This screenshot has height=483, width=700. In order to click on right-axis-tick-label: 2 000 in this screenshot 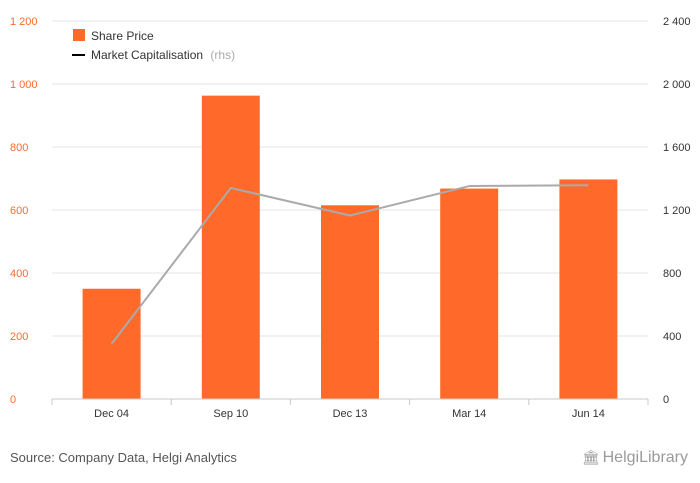, I will do `click(677, 85)`.